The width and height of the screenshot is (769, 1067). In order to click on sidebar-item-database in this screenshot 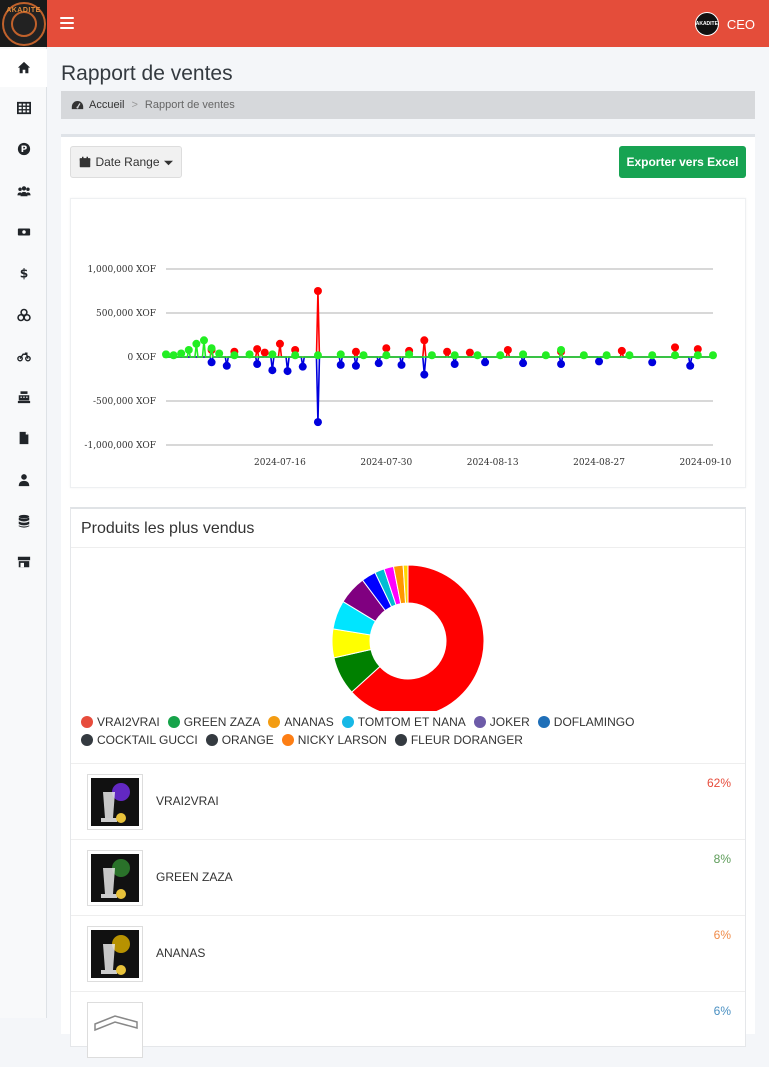, I will do `click(23, 521)`.